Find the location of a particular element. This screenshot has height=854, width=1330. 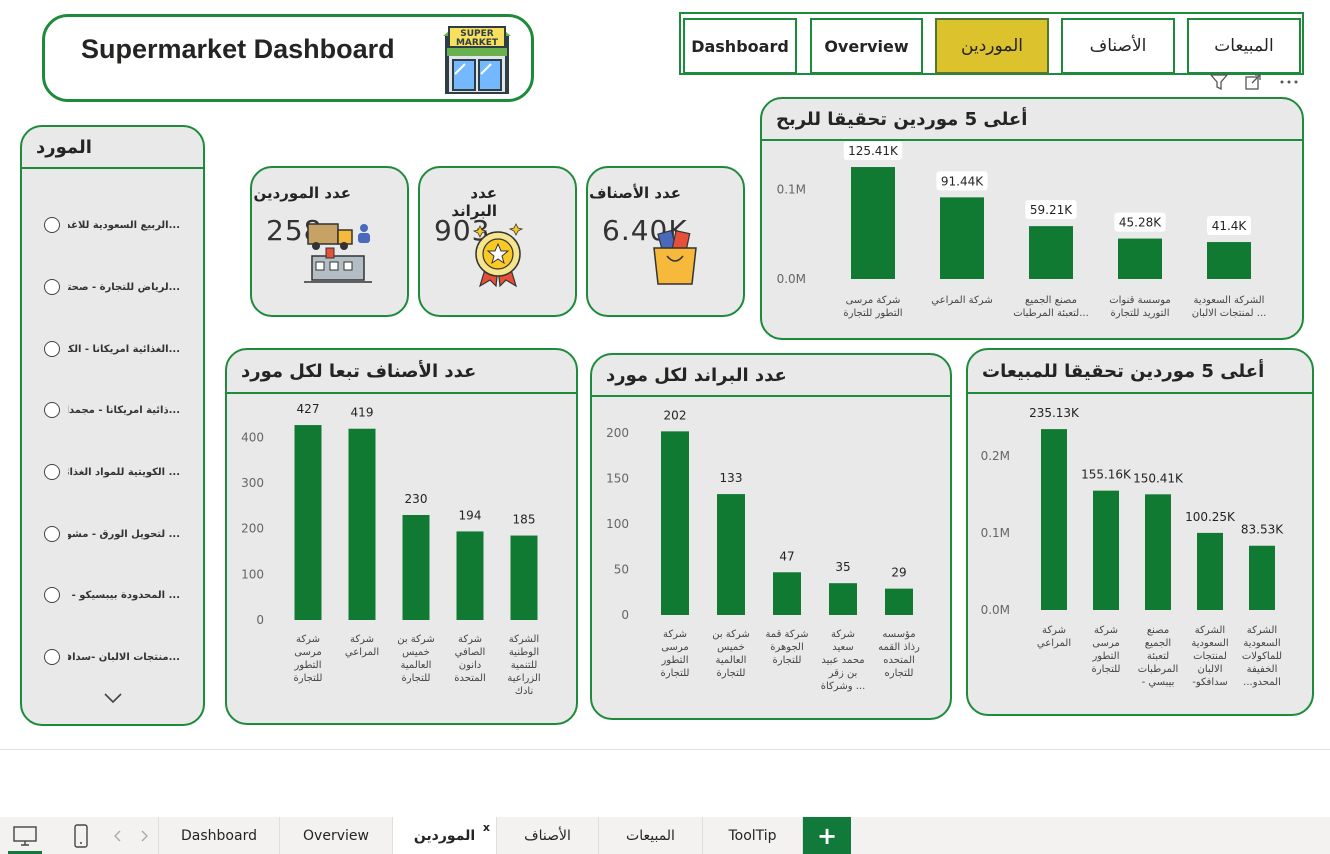

y-tick-label: 200 is located at coordinates (617, 433).